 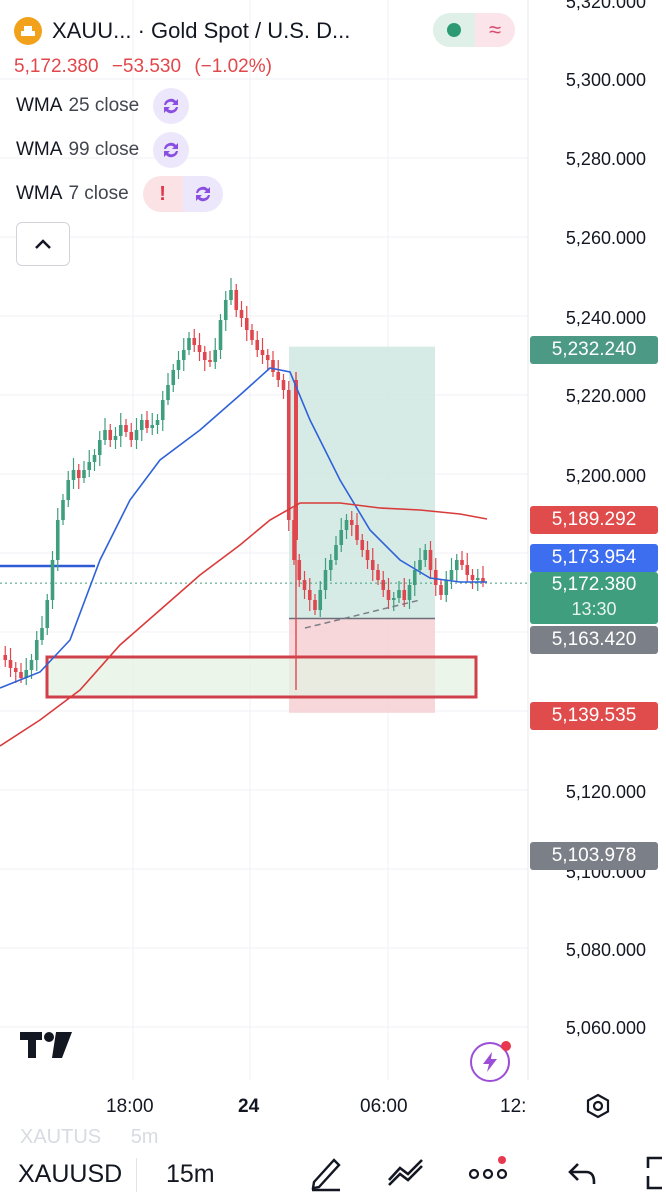 What do you see at coordinates (605, 6) in the screenshot?
I see `price-axis-label: 5,320.000` at bounding box center [605, 6].